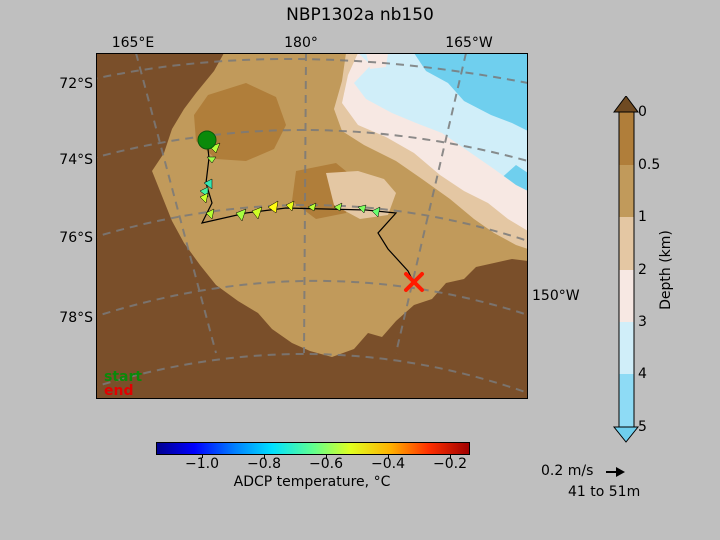 Image resolution: width=720 pixels, height=540 pixels. What do you see at coordinates (450, 464) in the screenshot?
I see `temp-tick-5: −0.2` at bounding box center [450, 464].